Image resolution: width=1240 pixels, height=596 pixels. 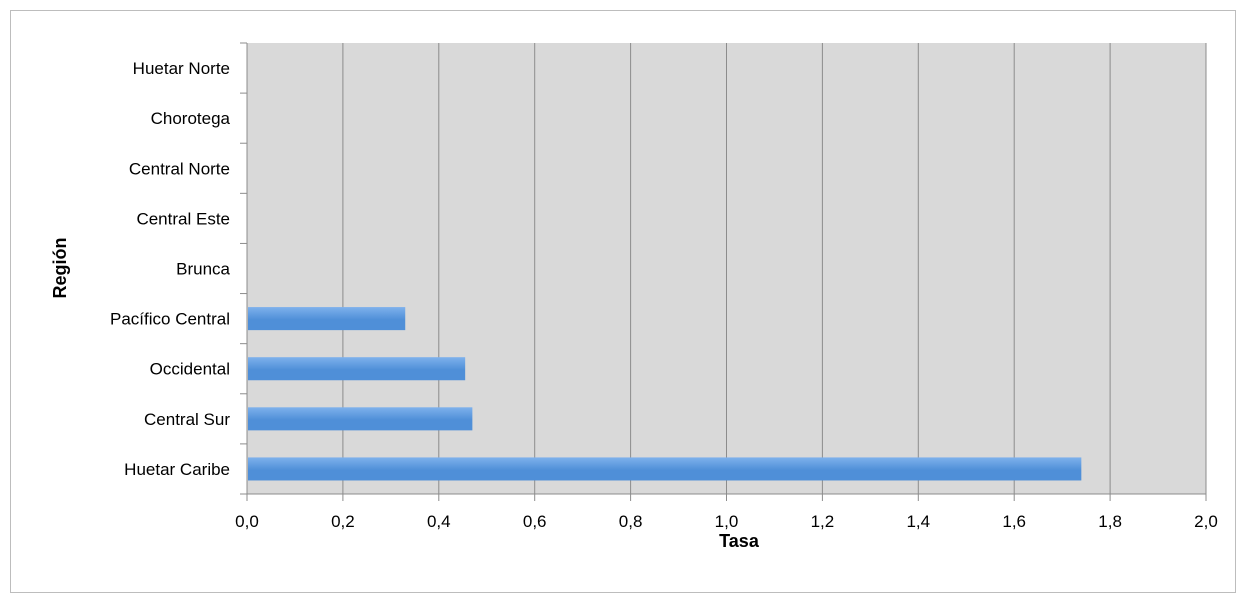 What do you see at coordinates (170, 319) in the screenshot?
I see `y-tick-label: Pacífico Central` at bounding box center [170, 319].